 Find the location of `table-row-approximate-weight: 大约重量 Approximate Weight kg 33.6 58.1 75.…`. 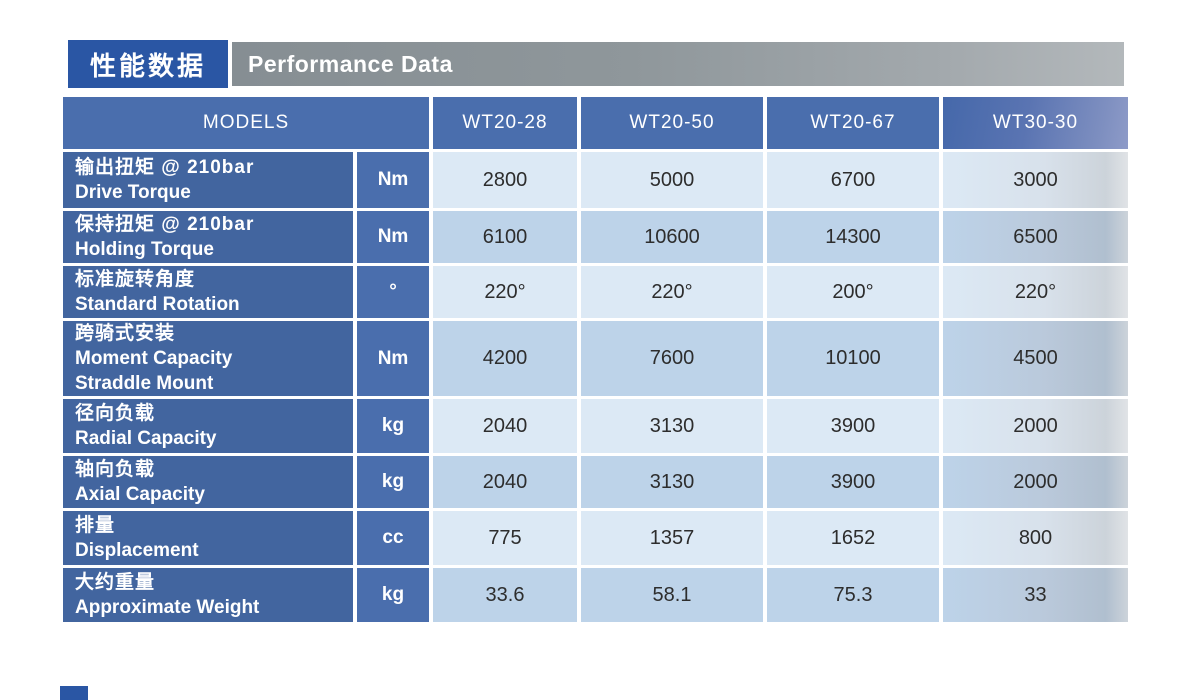

table-row-approximate-weight: 大约重量 Approximate Weight kg 33.6 58.1 75.… is located at coordinates (595, 595).